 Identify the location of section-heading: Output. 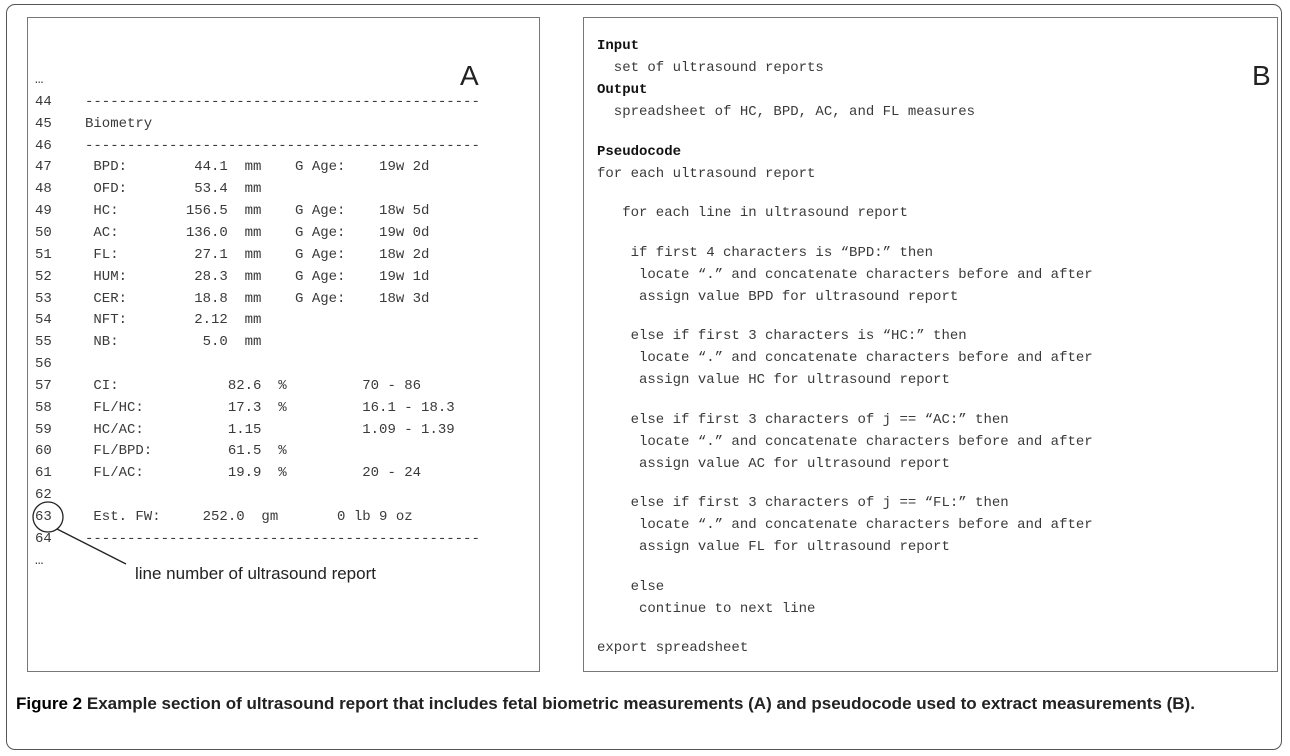
(622, 90).